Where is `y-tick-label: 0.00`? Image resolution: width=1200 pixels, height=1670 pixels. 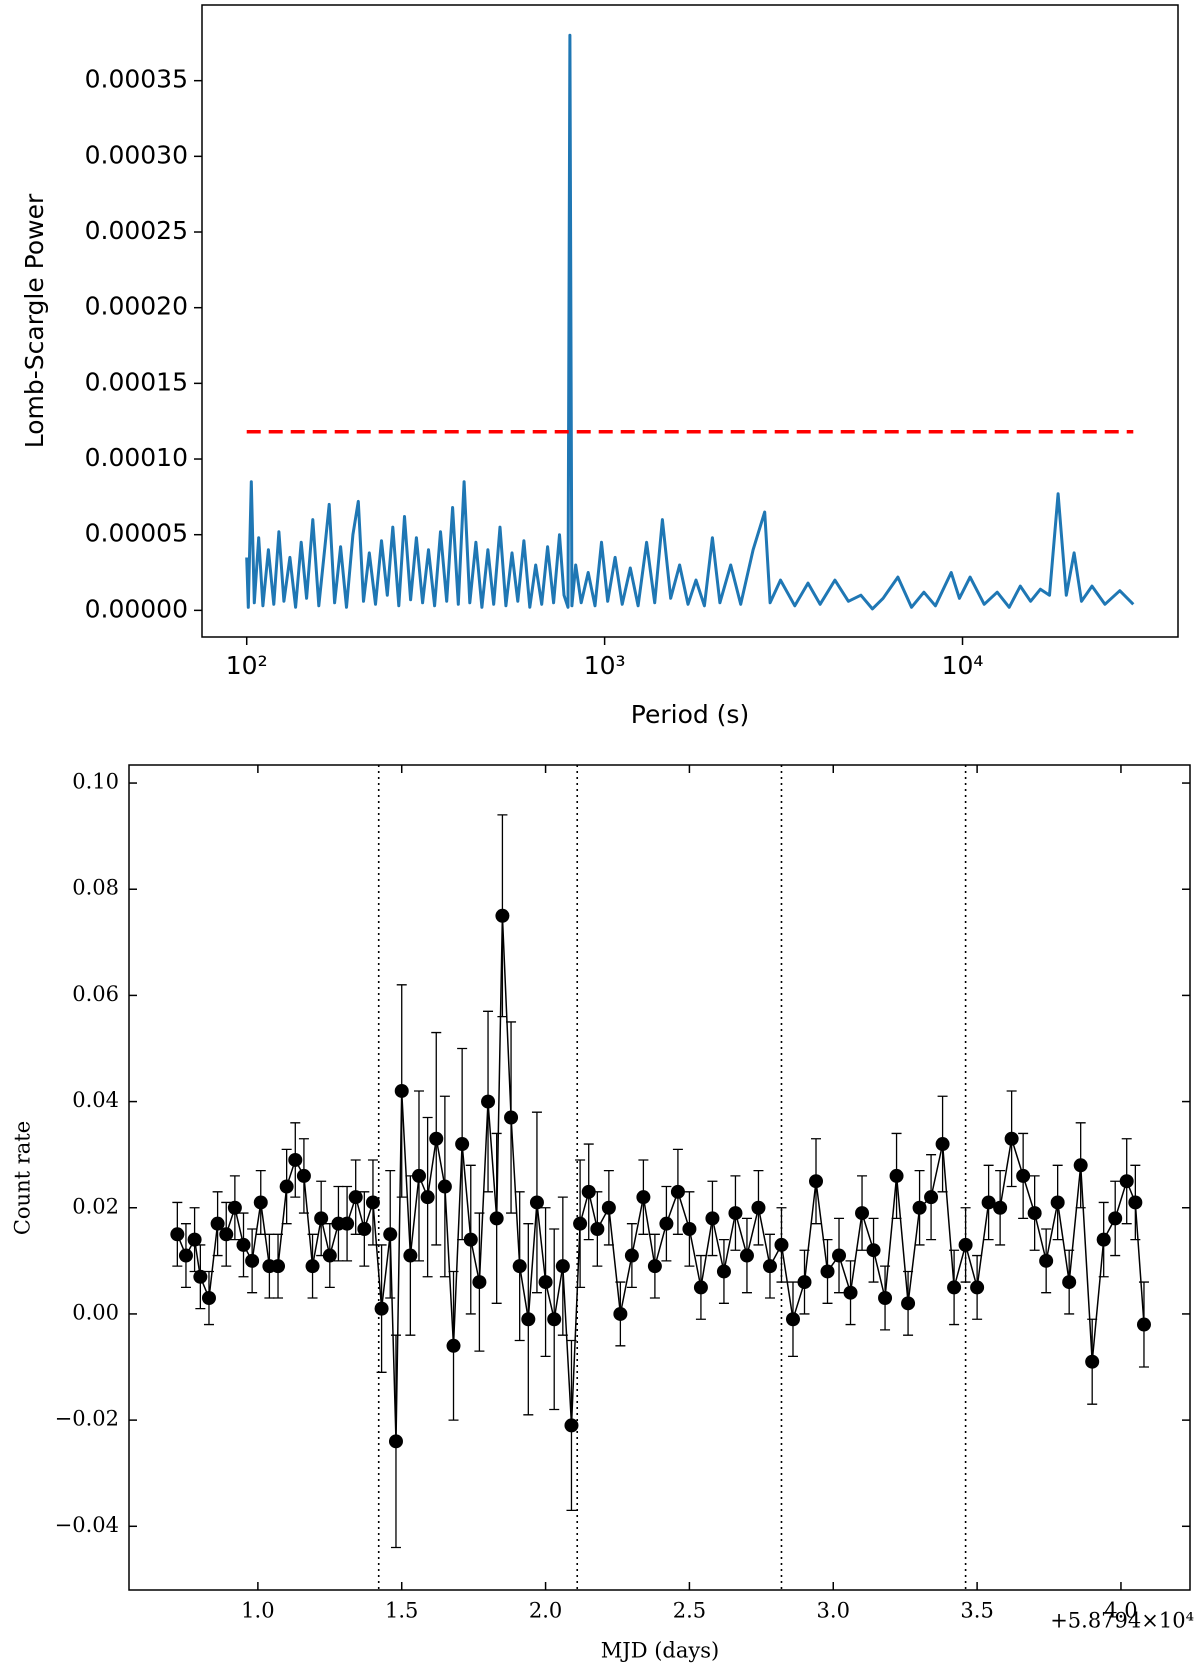
y-tick-label: 0.00 is located at coordinates (95, 1312).